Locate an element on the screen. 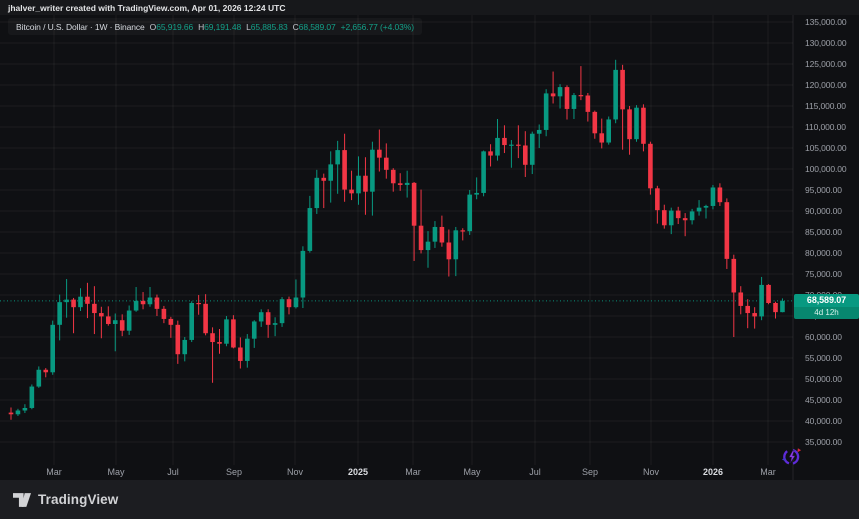 The image size is (859, 519). last-price-badge: 68,589.07 4d 12h is located at coordinates (826, 307).